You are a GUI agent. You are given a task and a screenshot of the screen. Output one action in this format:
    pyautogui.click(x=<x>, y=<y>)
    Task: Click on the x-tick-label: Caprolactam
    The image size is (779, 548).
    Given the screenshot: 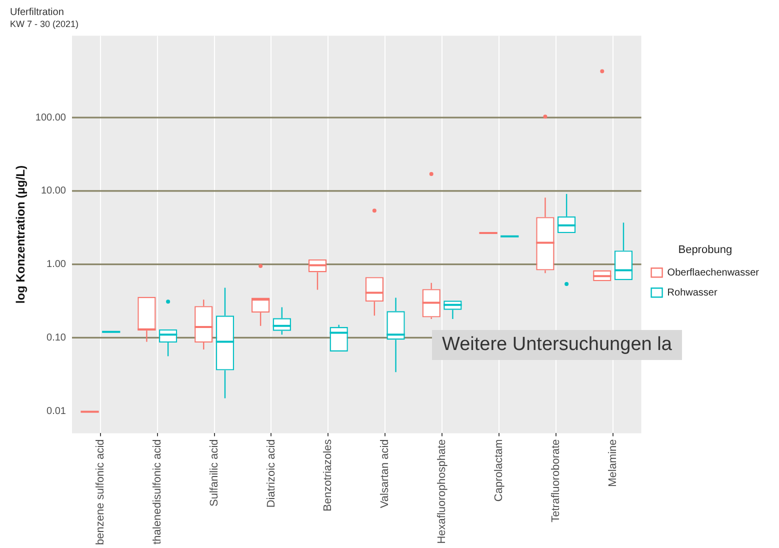 What is the action you would take?
    pyautogui.click(x=498, y=470)
    